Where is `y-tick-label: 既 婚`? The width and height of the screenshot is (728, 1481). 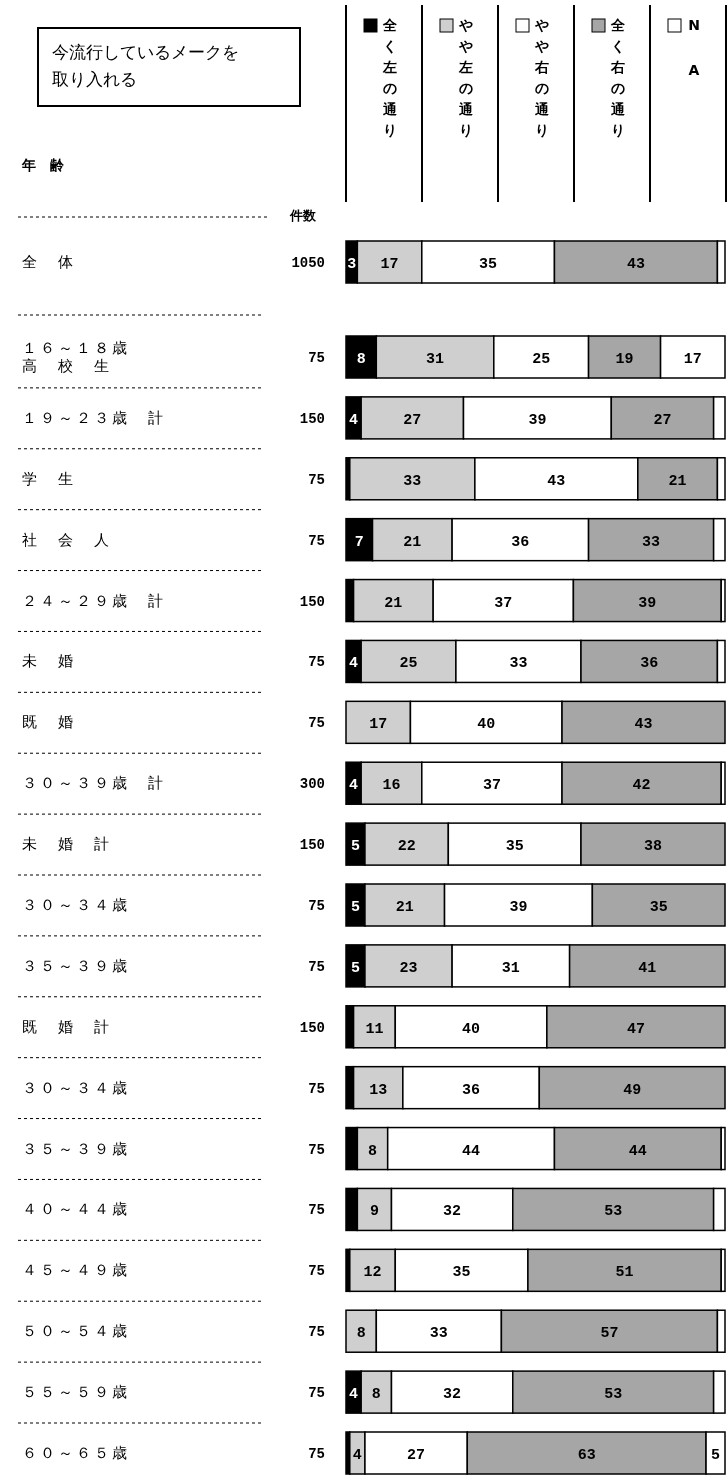 y-tick-label: 既 婚 is located at coordinates (49, 722).